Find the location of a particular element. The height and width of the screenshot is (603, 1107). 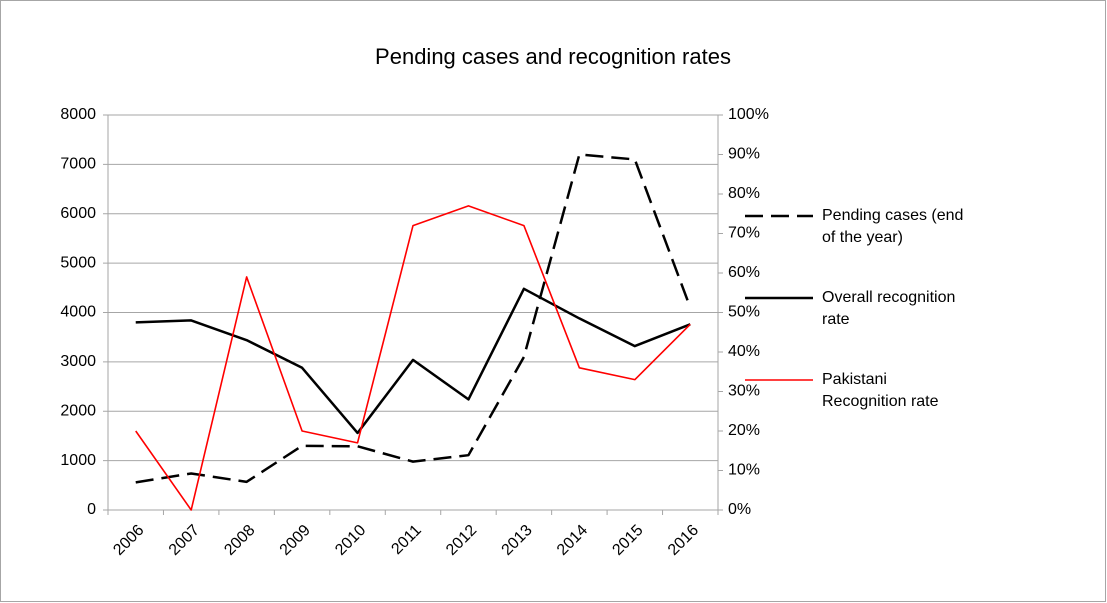

y-tick-label: 1000 is located at coordinates (78, 460).